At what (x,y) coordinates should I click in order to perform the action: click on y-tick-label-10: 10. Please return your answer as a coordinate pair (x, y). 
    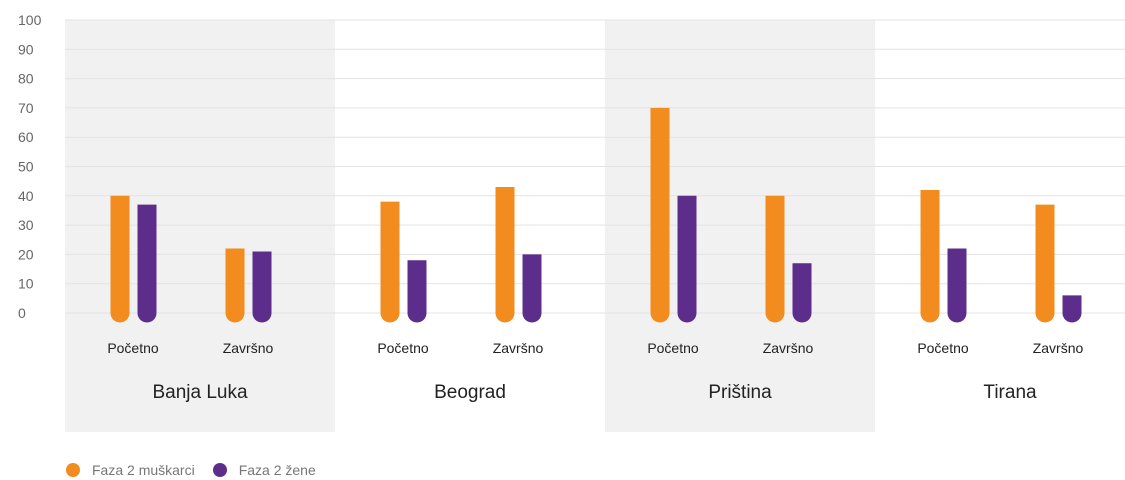
    Looking at the image, I should click on (26, 284).